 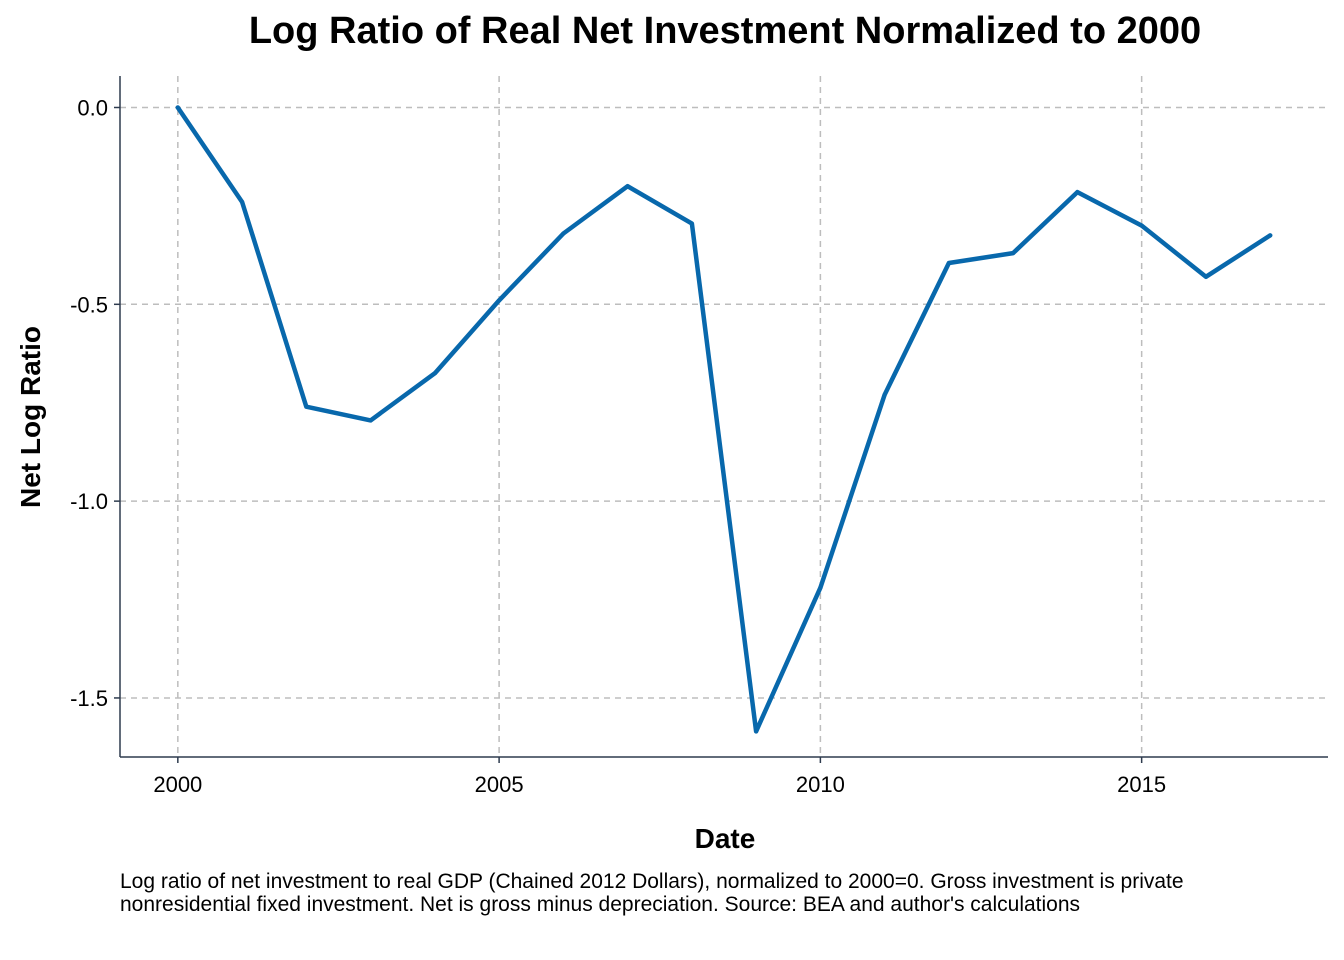 I want to click on y-axis-title: Net Log Ratio, so click(x=30, y=417).